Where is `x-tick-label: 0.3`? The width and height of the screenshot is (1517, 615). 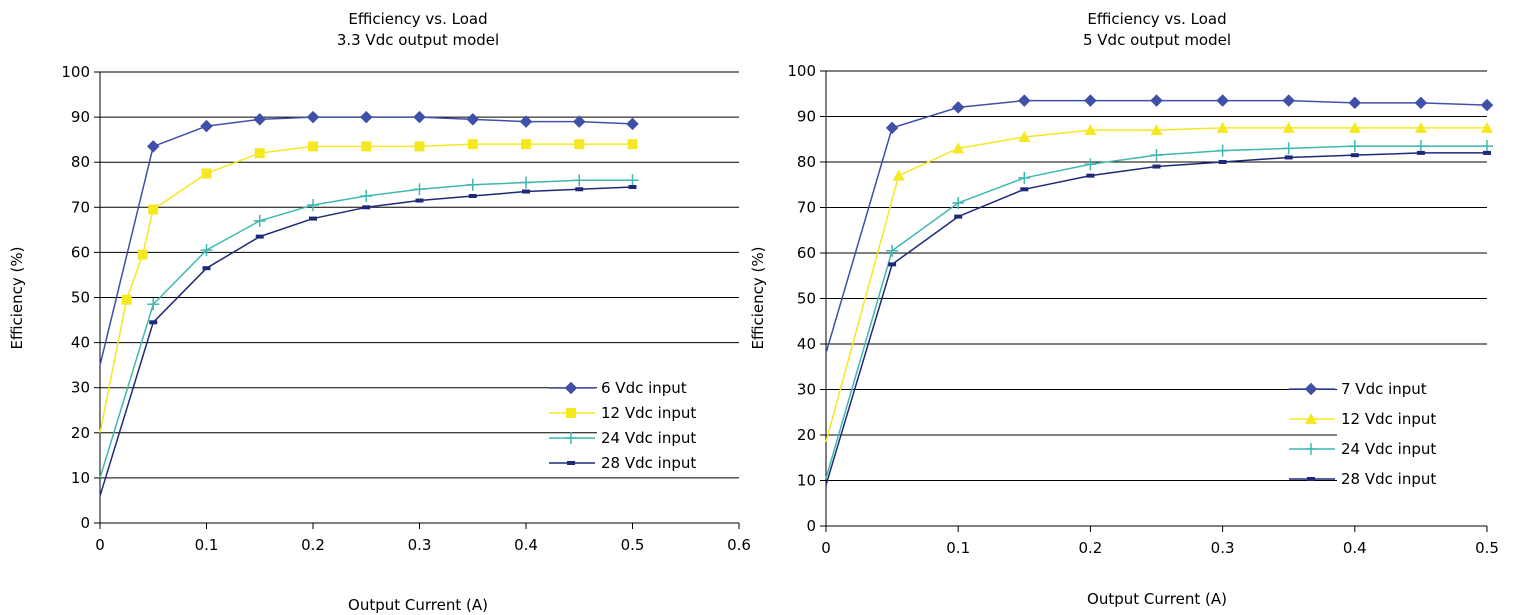
x-tick-label: 0.3 is located at coordinates (420, 545).